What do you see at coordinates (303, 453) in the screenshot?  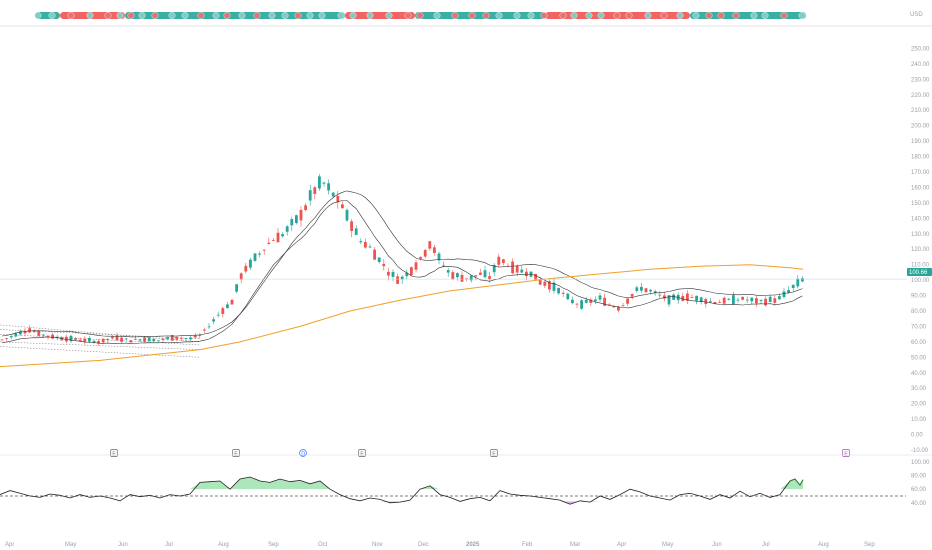 I see `dividend-marker` at bounding box center [303, 453].